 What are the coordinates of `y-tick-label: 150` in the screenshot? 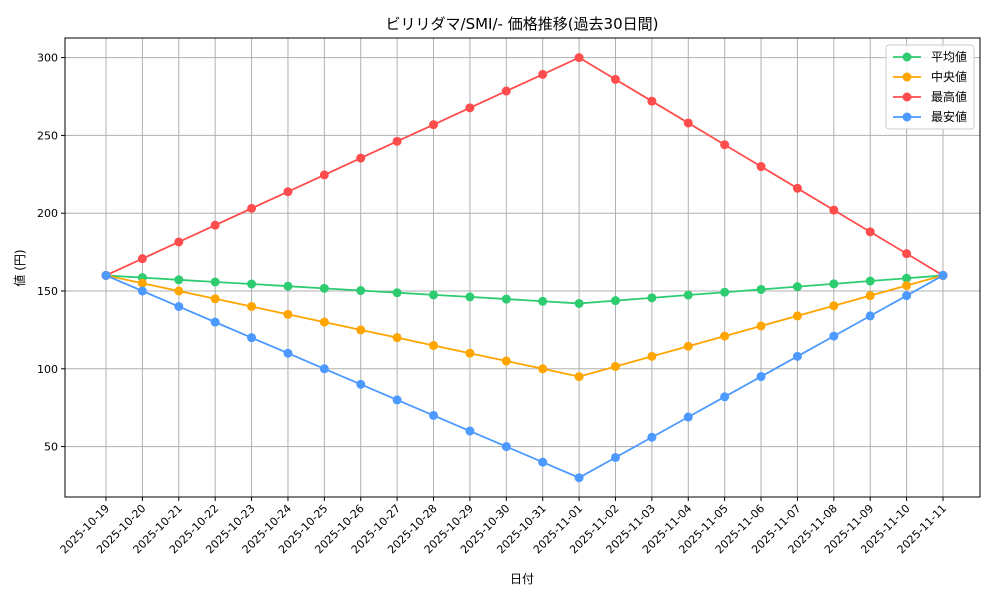 It's located at (47, 291).